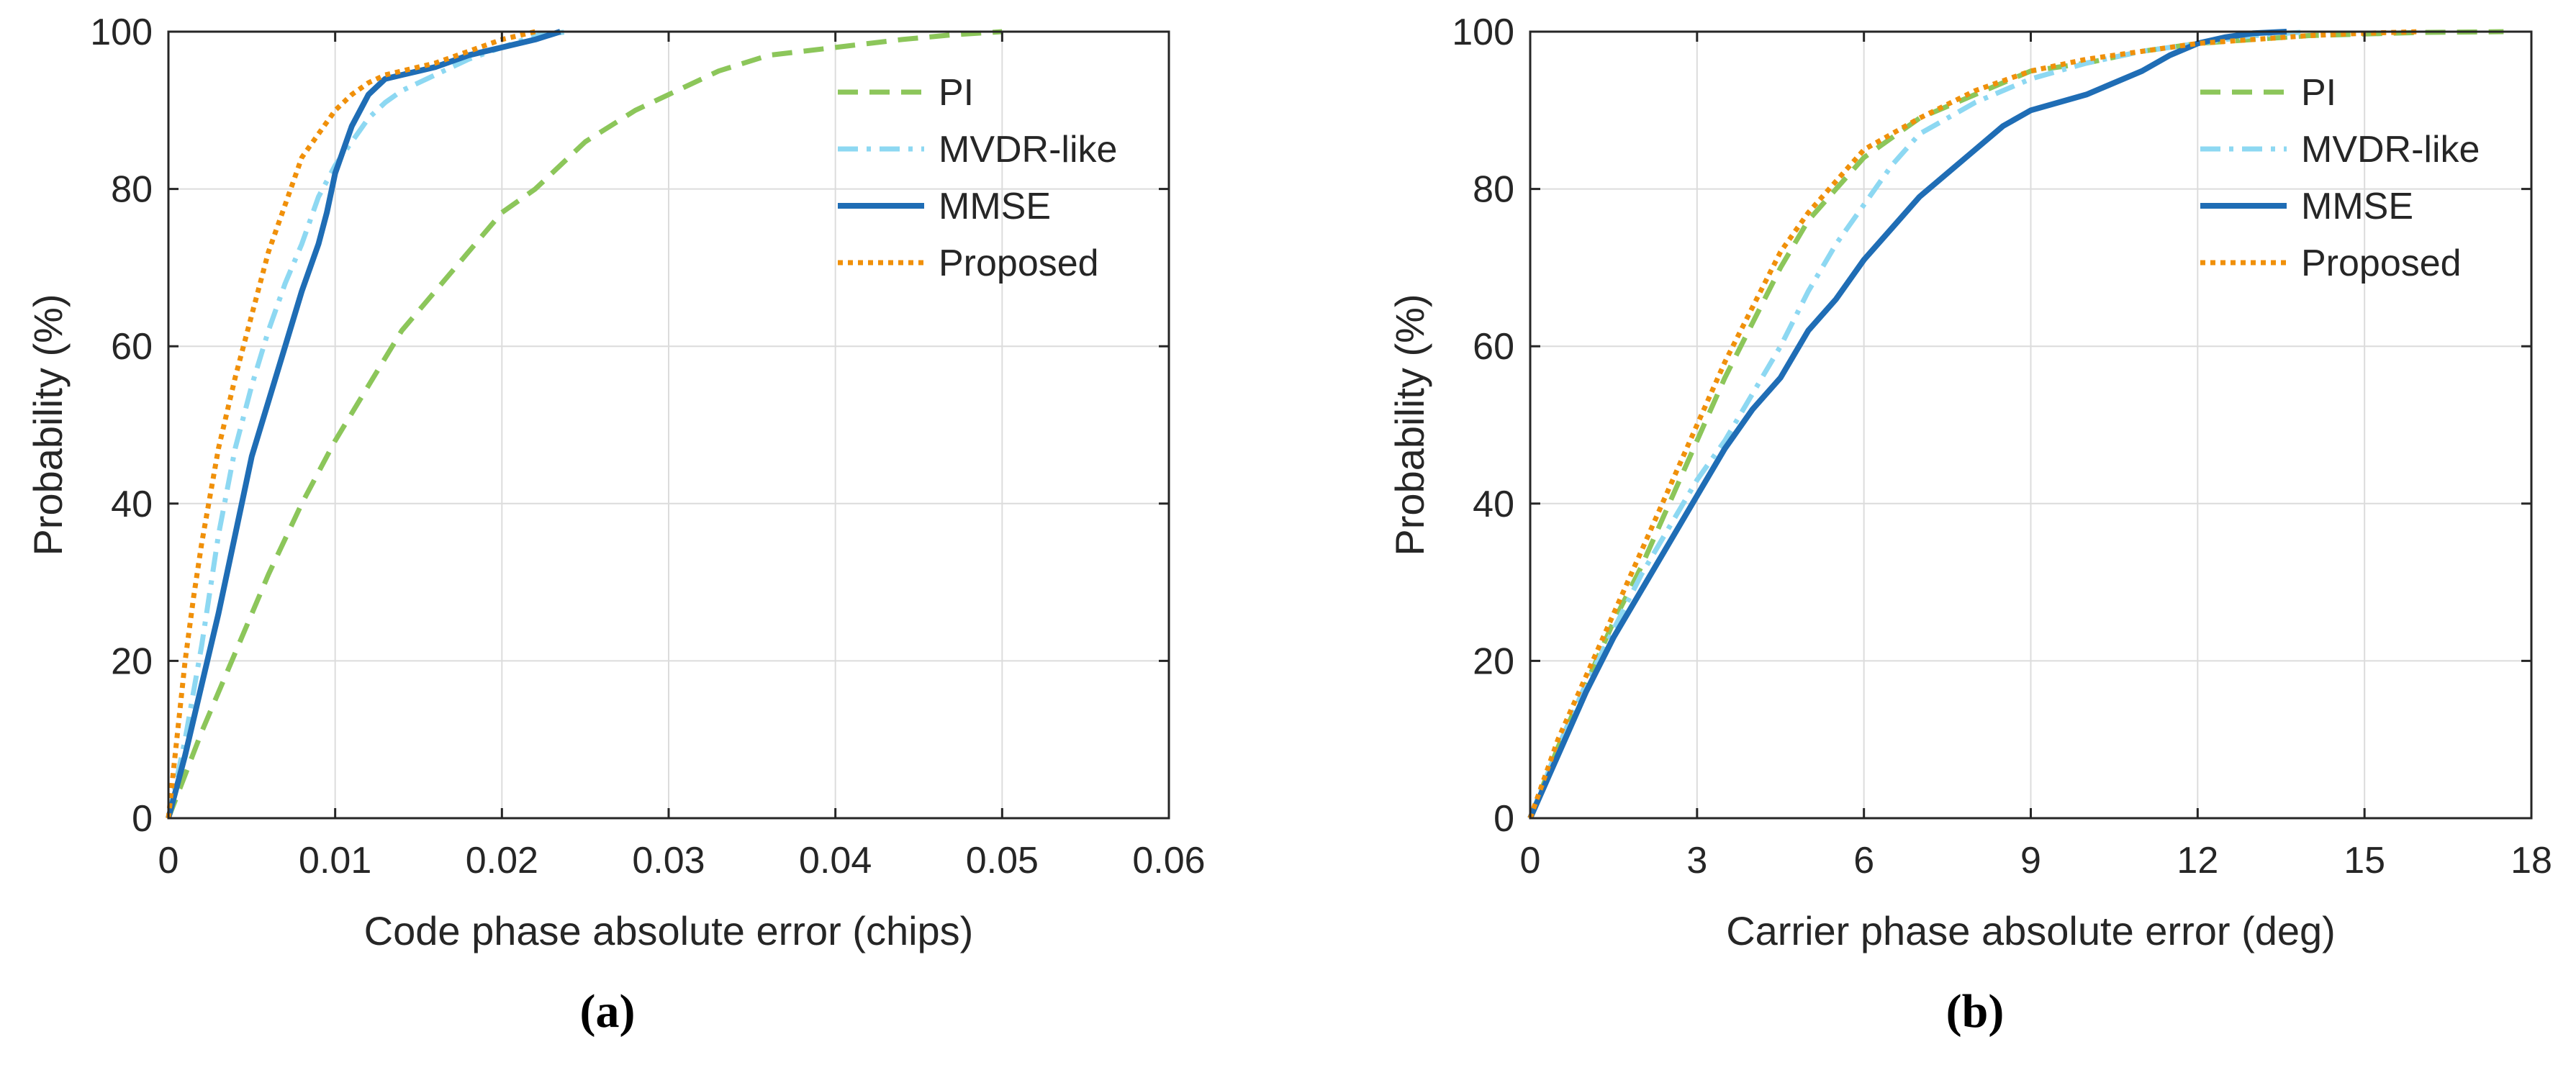 The height and width of the screenshot is (1065, 2576). What do you see at coordinates (2364, 861) in the screenshot?
I see `panel-b-x-tick-label: 15` at bounding box center [2364, 861].